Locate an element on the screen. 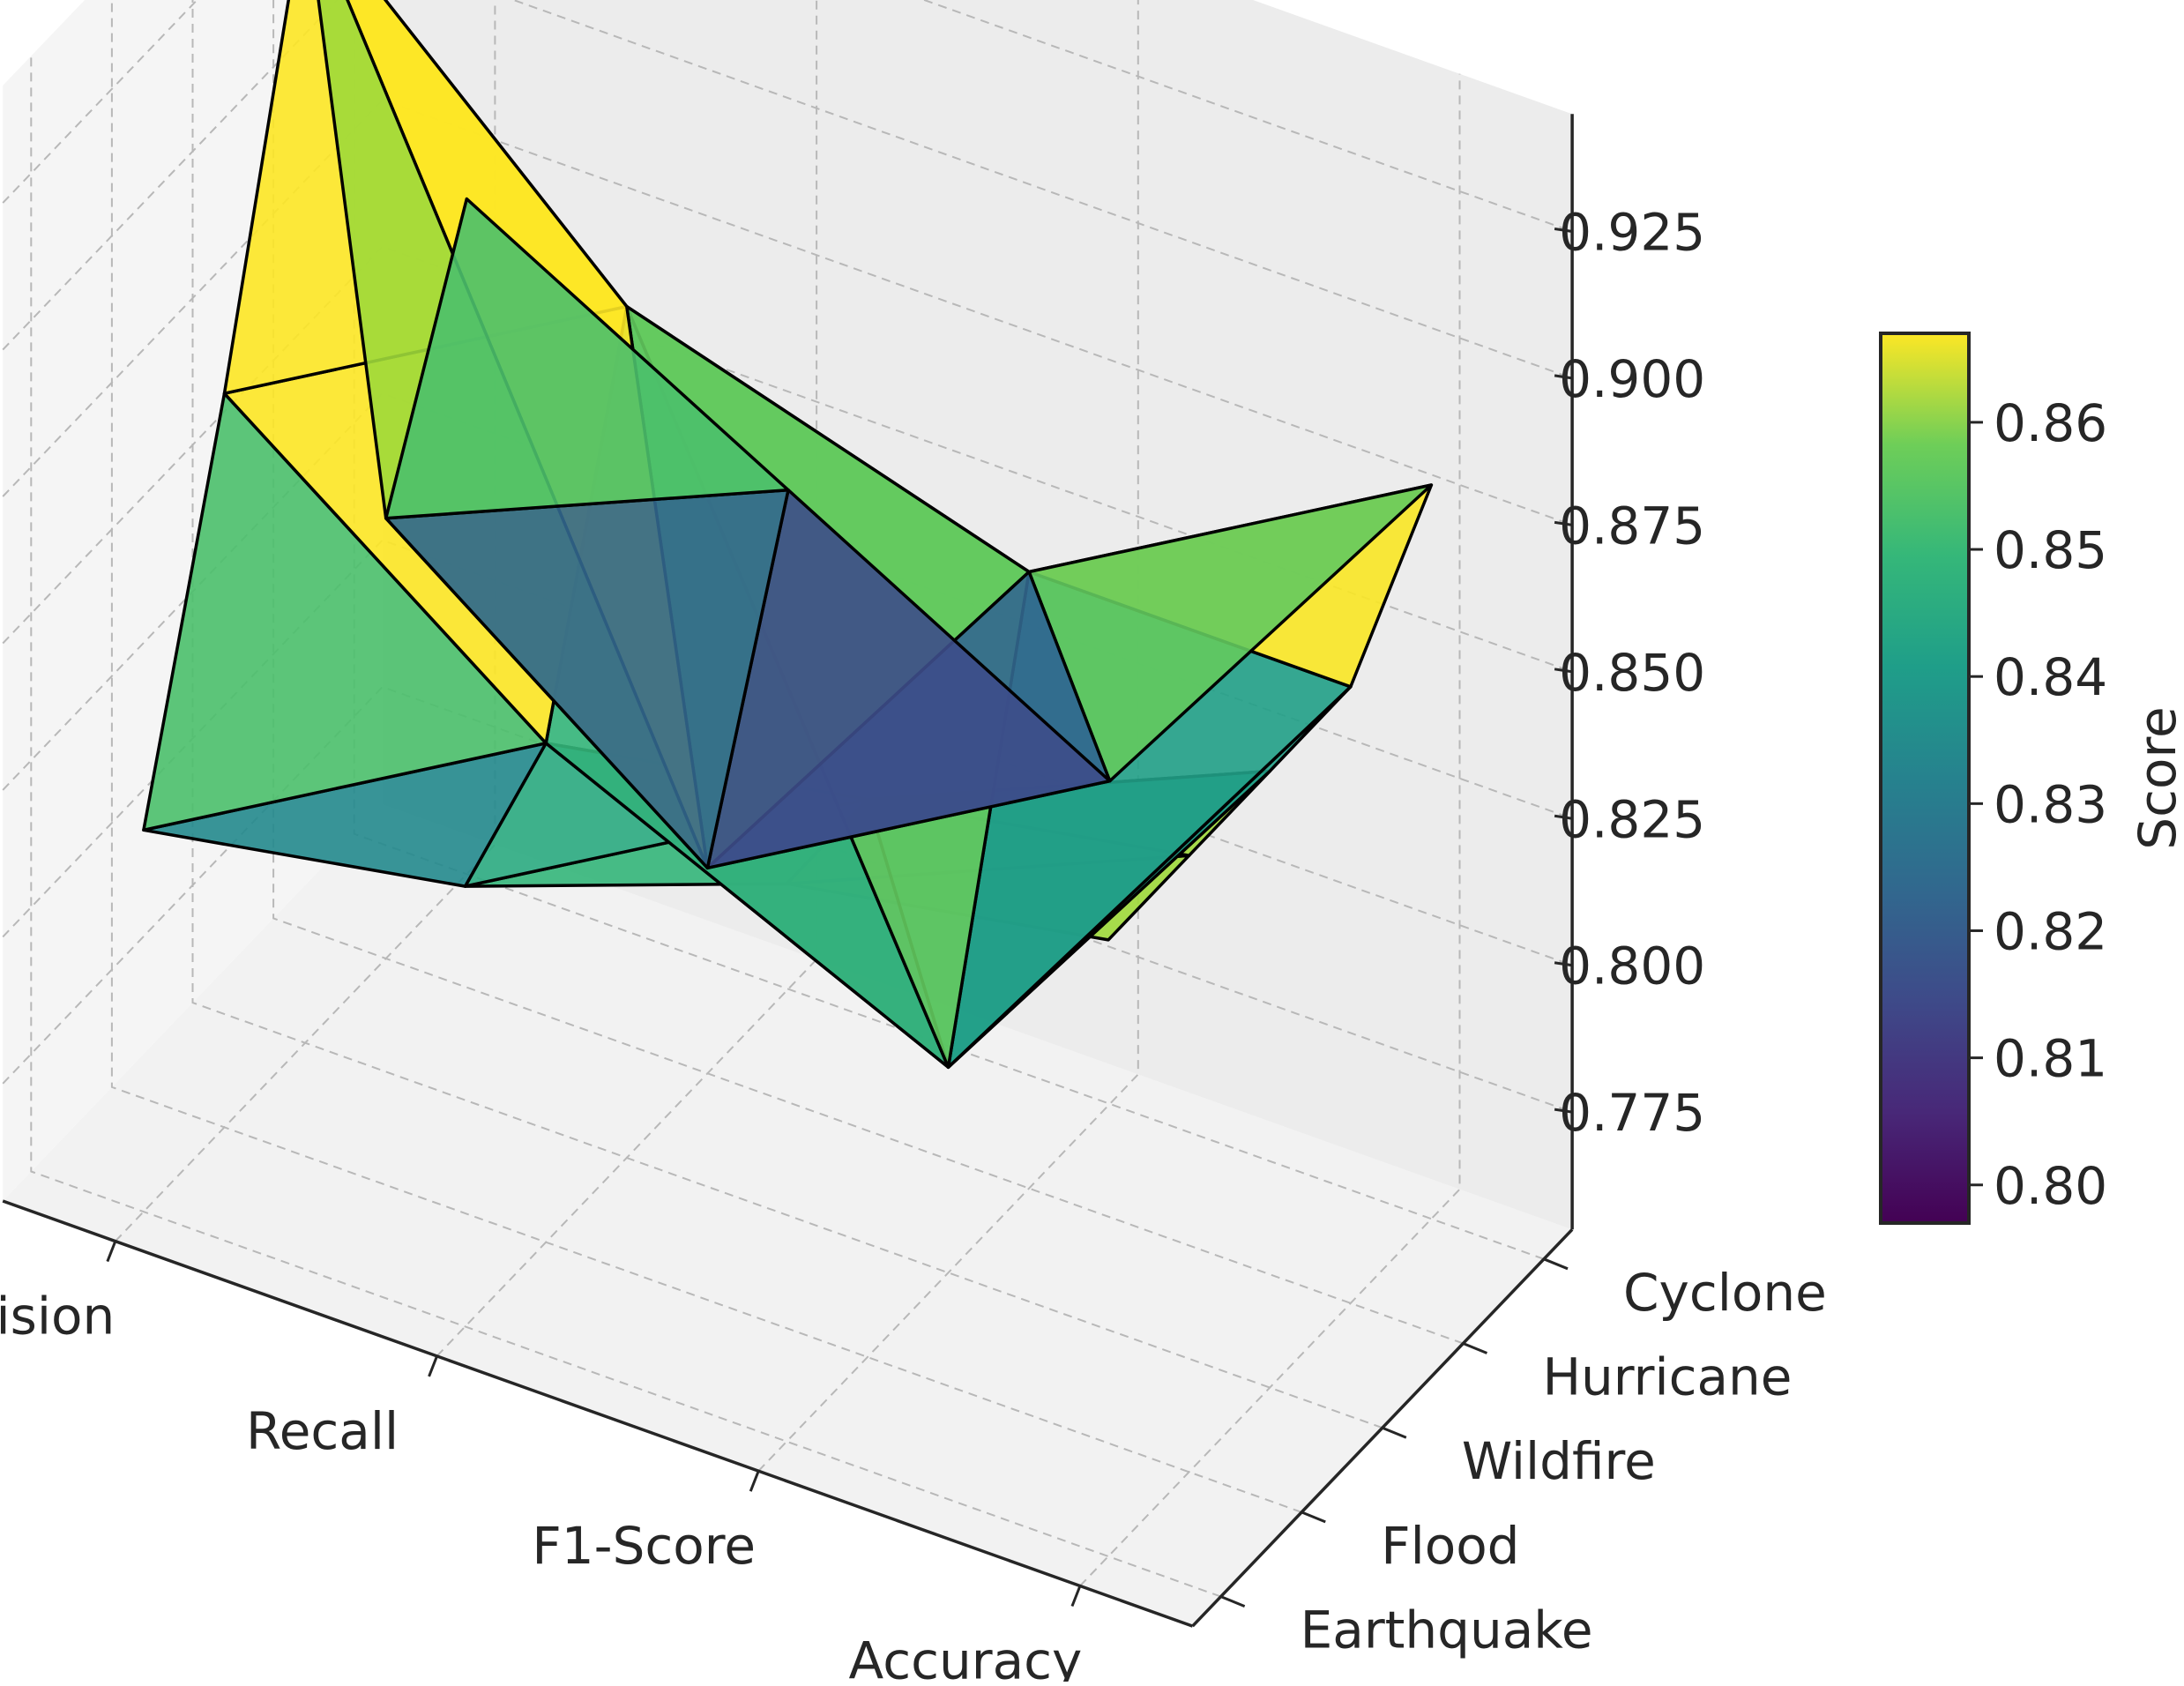 The height and width of the screenshot is (1686, 2184). y-tick-label: Cyclone is located at coordinates (1725, 1293).